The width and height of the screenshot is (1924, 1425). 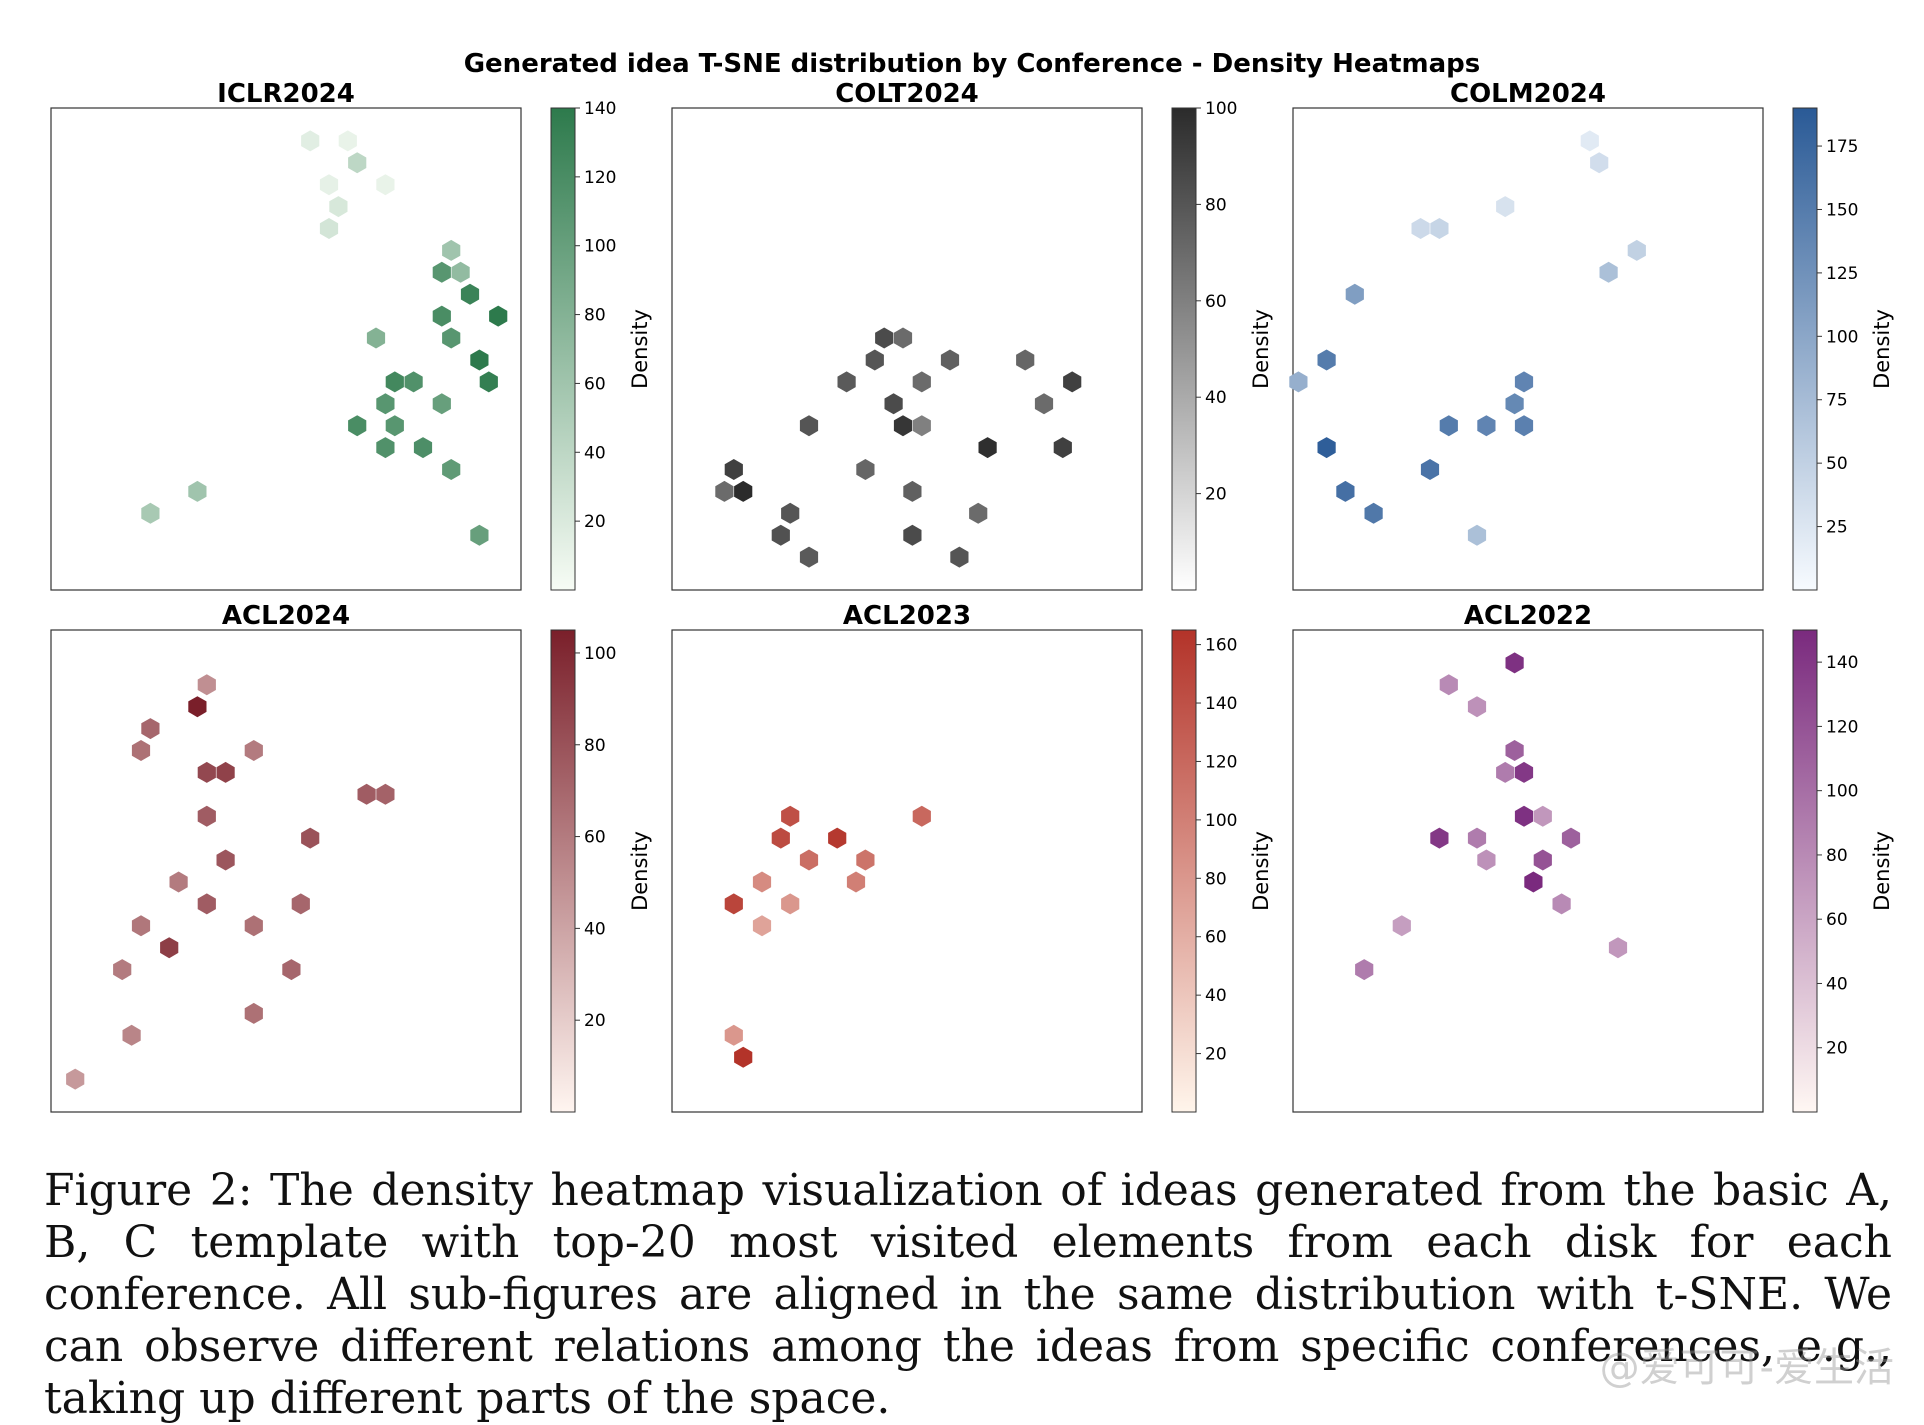 I want to click on panel-acl2022: ACL2022 20 40 60 80 100 120 140 Density, so click(x=1593, y=857).